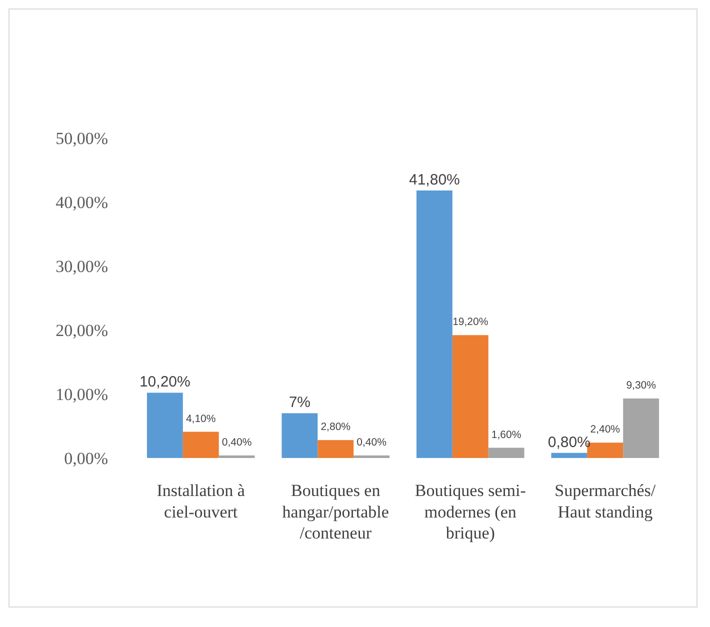 The height and width of the screenshot is (627, 710). Describe the element at coordinates (201, 418) in the screenshot. I see `data-label: 4,10%` at that location.